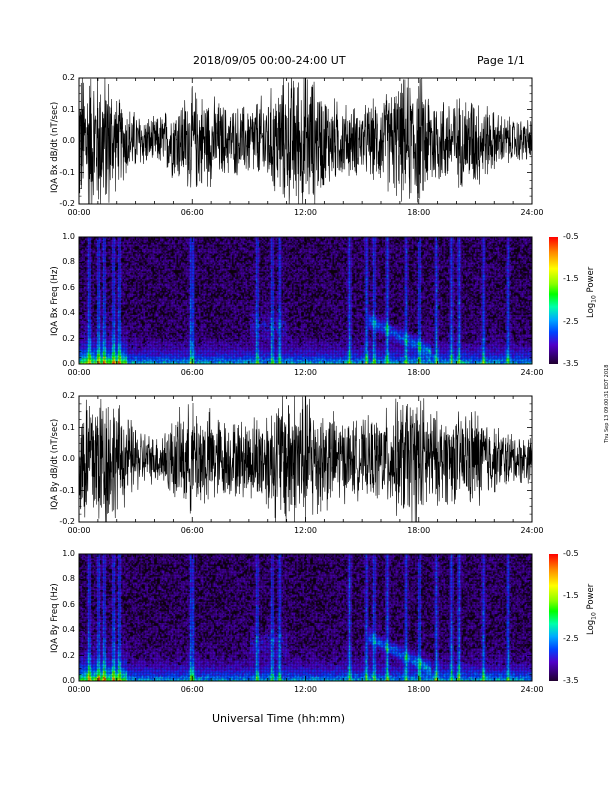  I want to click on bx-spectrogram-canvas, so click(305, 300).